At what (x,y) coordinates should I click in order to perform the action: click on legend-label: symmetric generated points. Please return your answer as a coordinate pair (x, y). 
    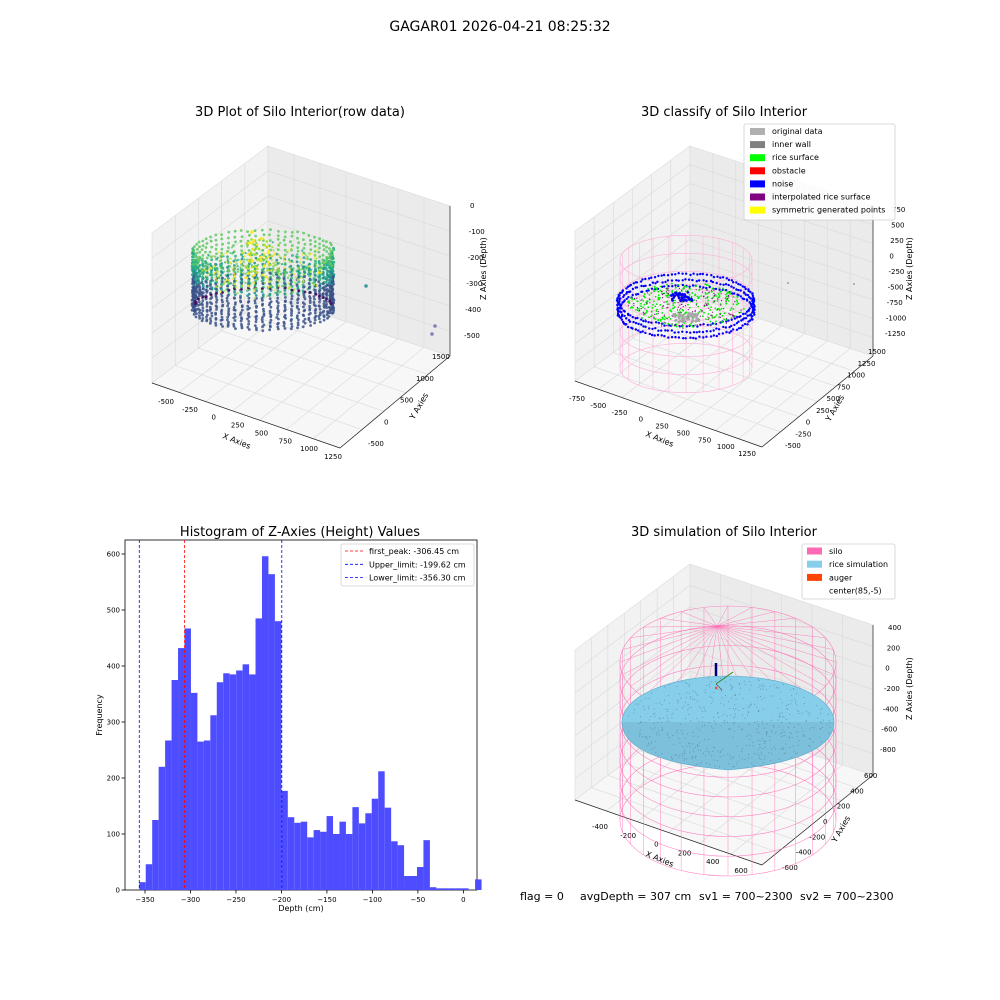
    Looking at the image, I should click on (828, 210).